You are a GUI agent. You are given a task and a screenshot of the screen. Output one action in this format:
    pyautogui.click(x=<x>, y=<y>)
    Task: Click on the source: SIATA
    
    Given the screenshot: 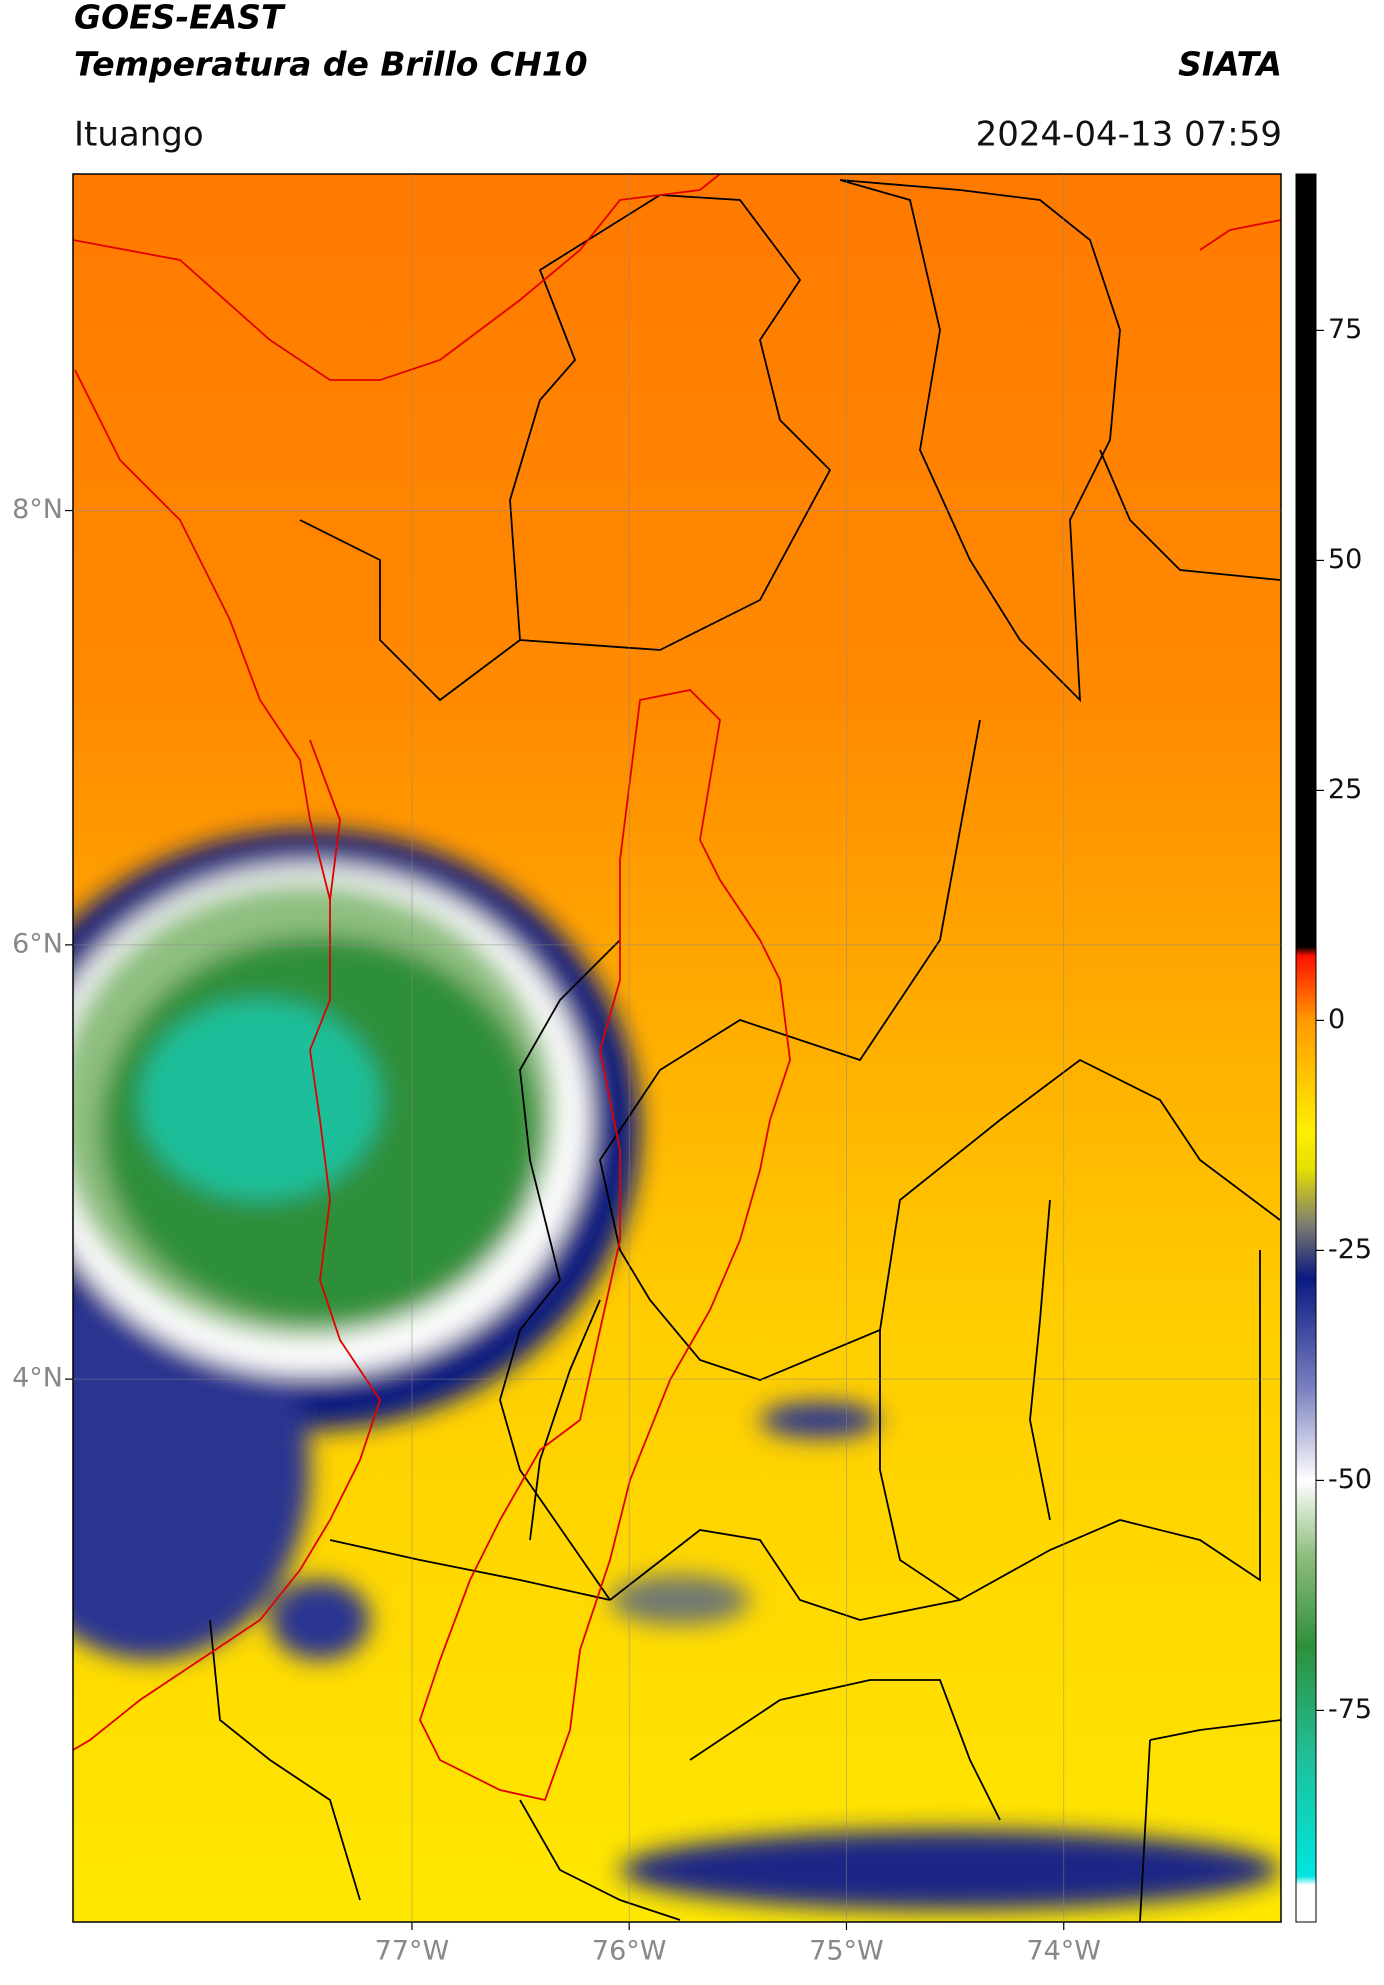 What is the action you would take?
    pyautogui.click(x=1230, y=64)
    